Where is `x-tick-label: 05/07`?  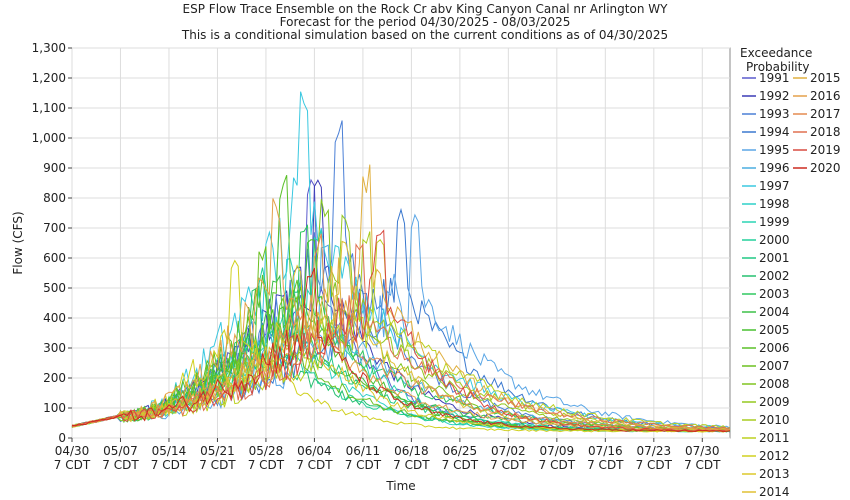
x-tick-label: 05/07 is located at coordinates (120, 451).